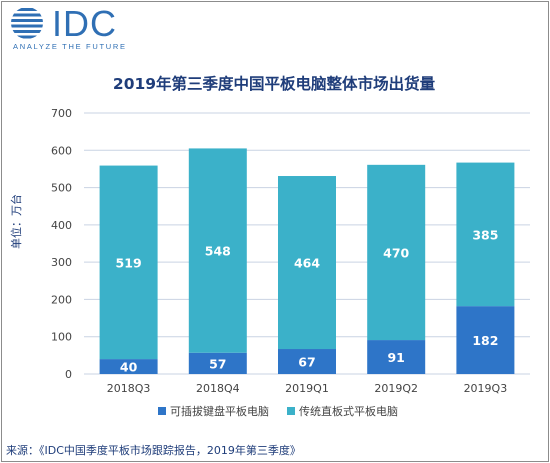 The width and height of the screenshot is (550, 463). I want to click on data-label: 91, so click(395, 357).